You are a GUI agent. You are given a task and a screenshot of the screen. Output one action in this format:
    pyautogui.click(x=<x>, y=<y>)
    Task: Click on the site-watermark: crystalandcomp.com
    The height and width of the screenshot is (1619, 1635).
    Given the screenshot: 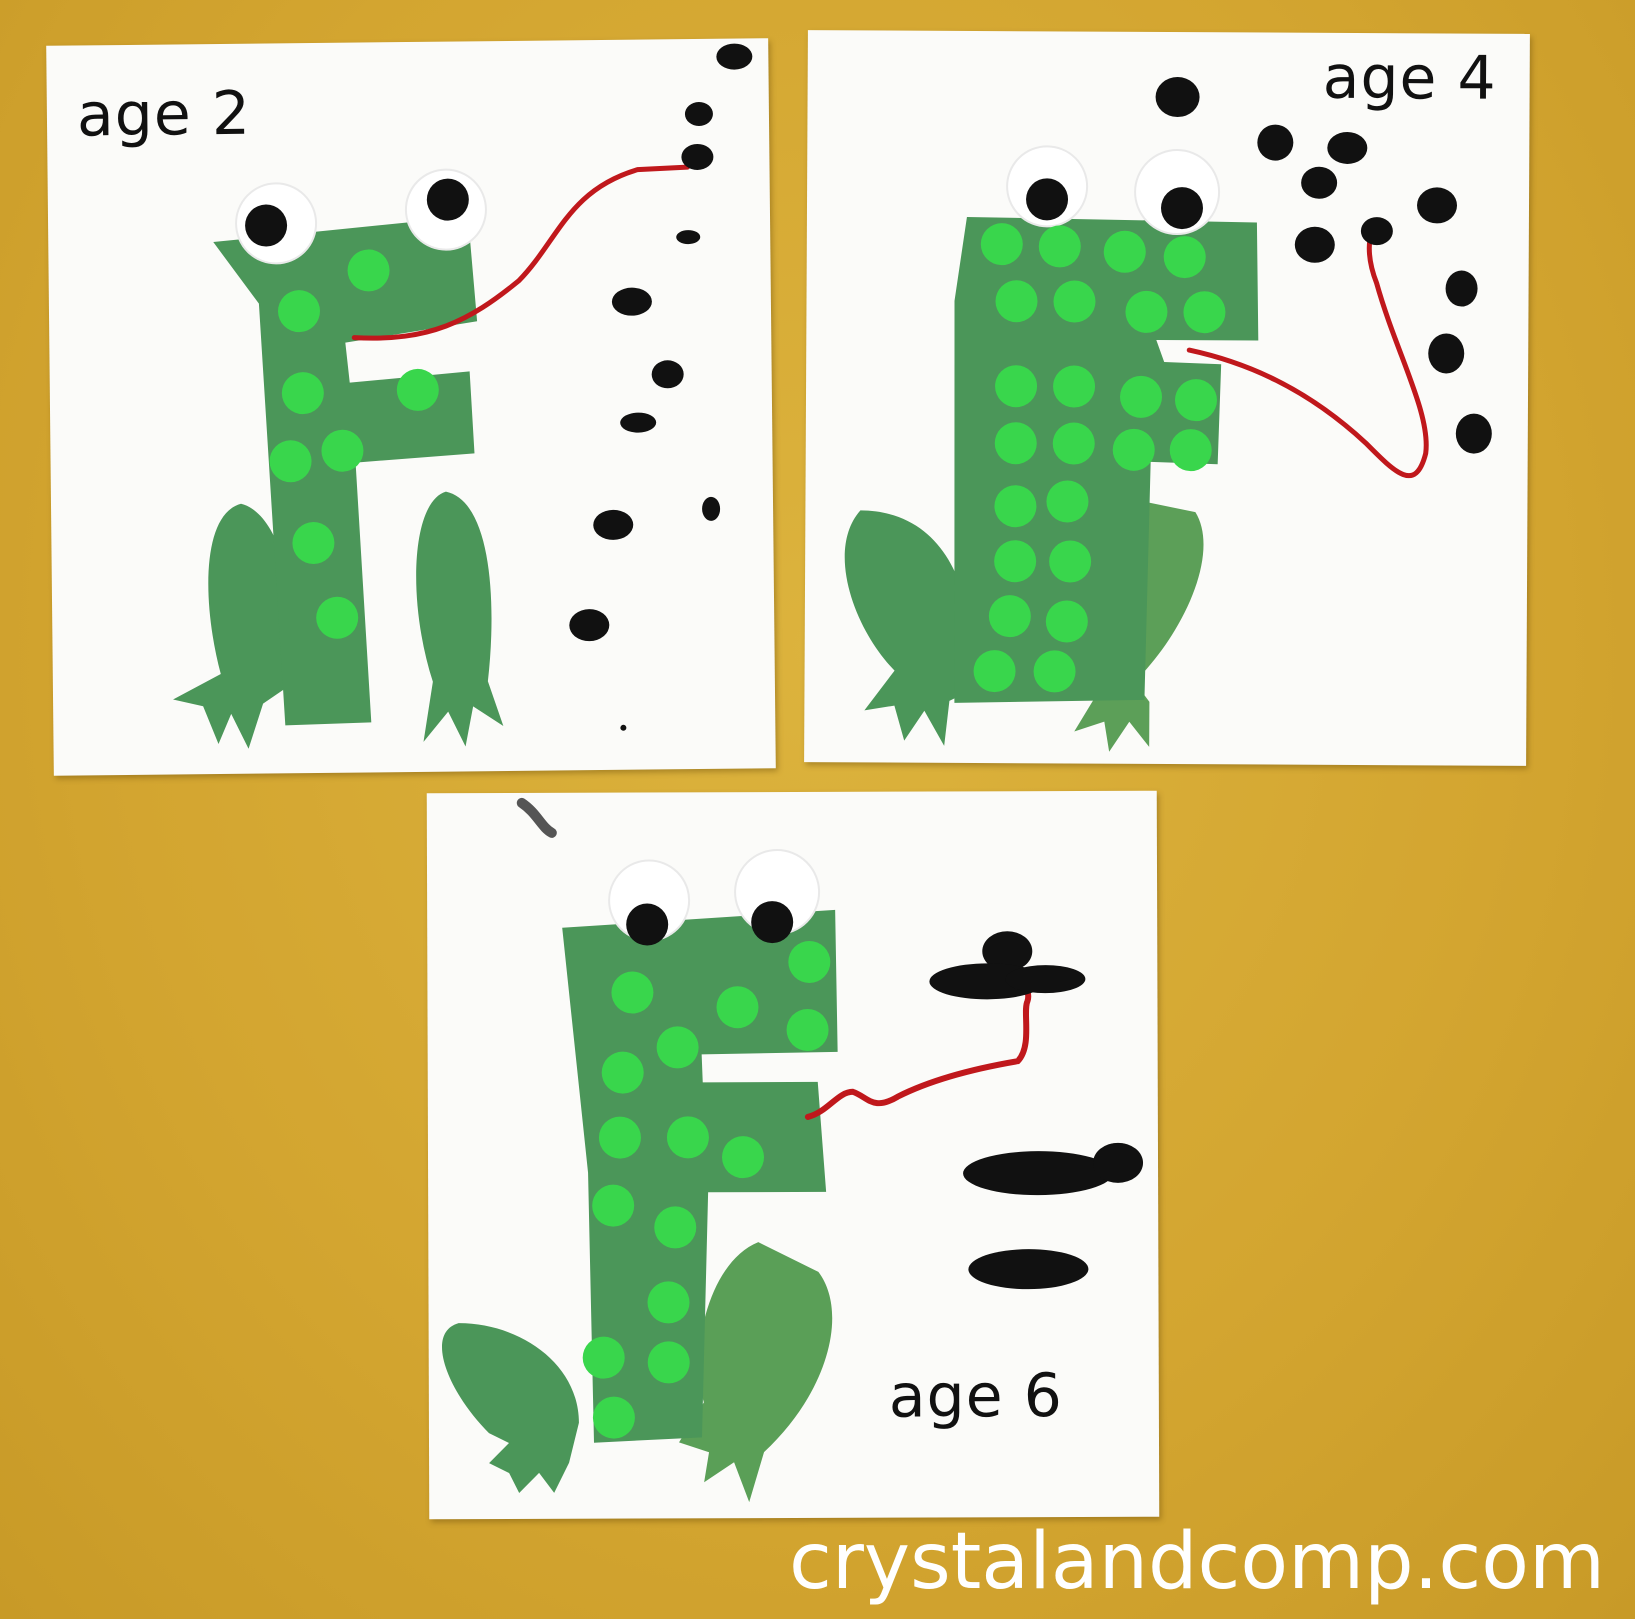 What is the action you would take?
    pyautogui.click(x=1196, y=1562)
    